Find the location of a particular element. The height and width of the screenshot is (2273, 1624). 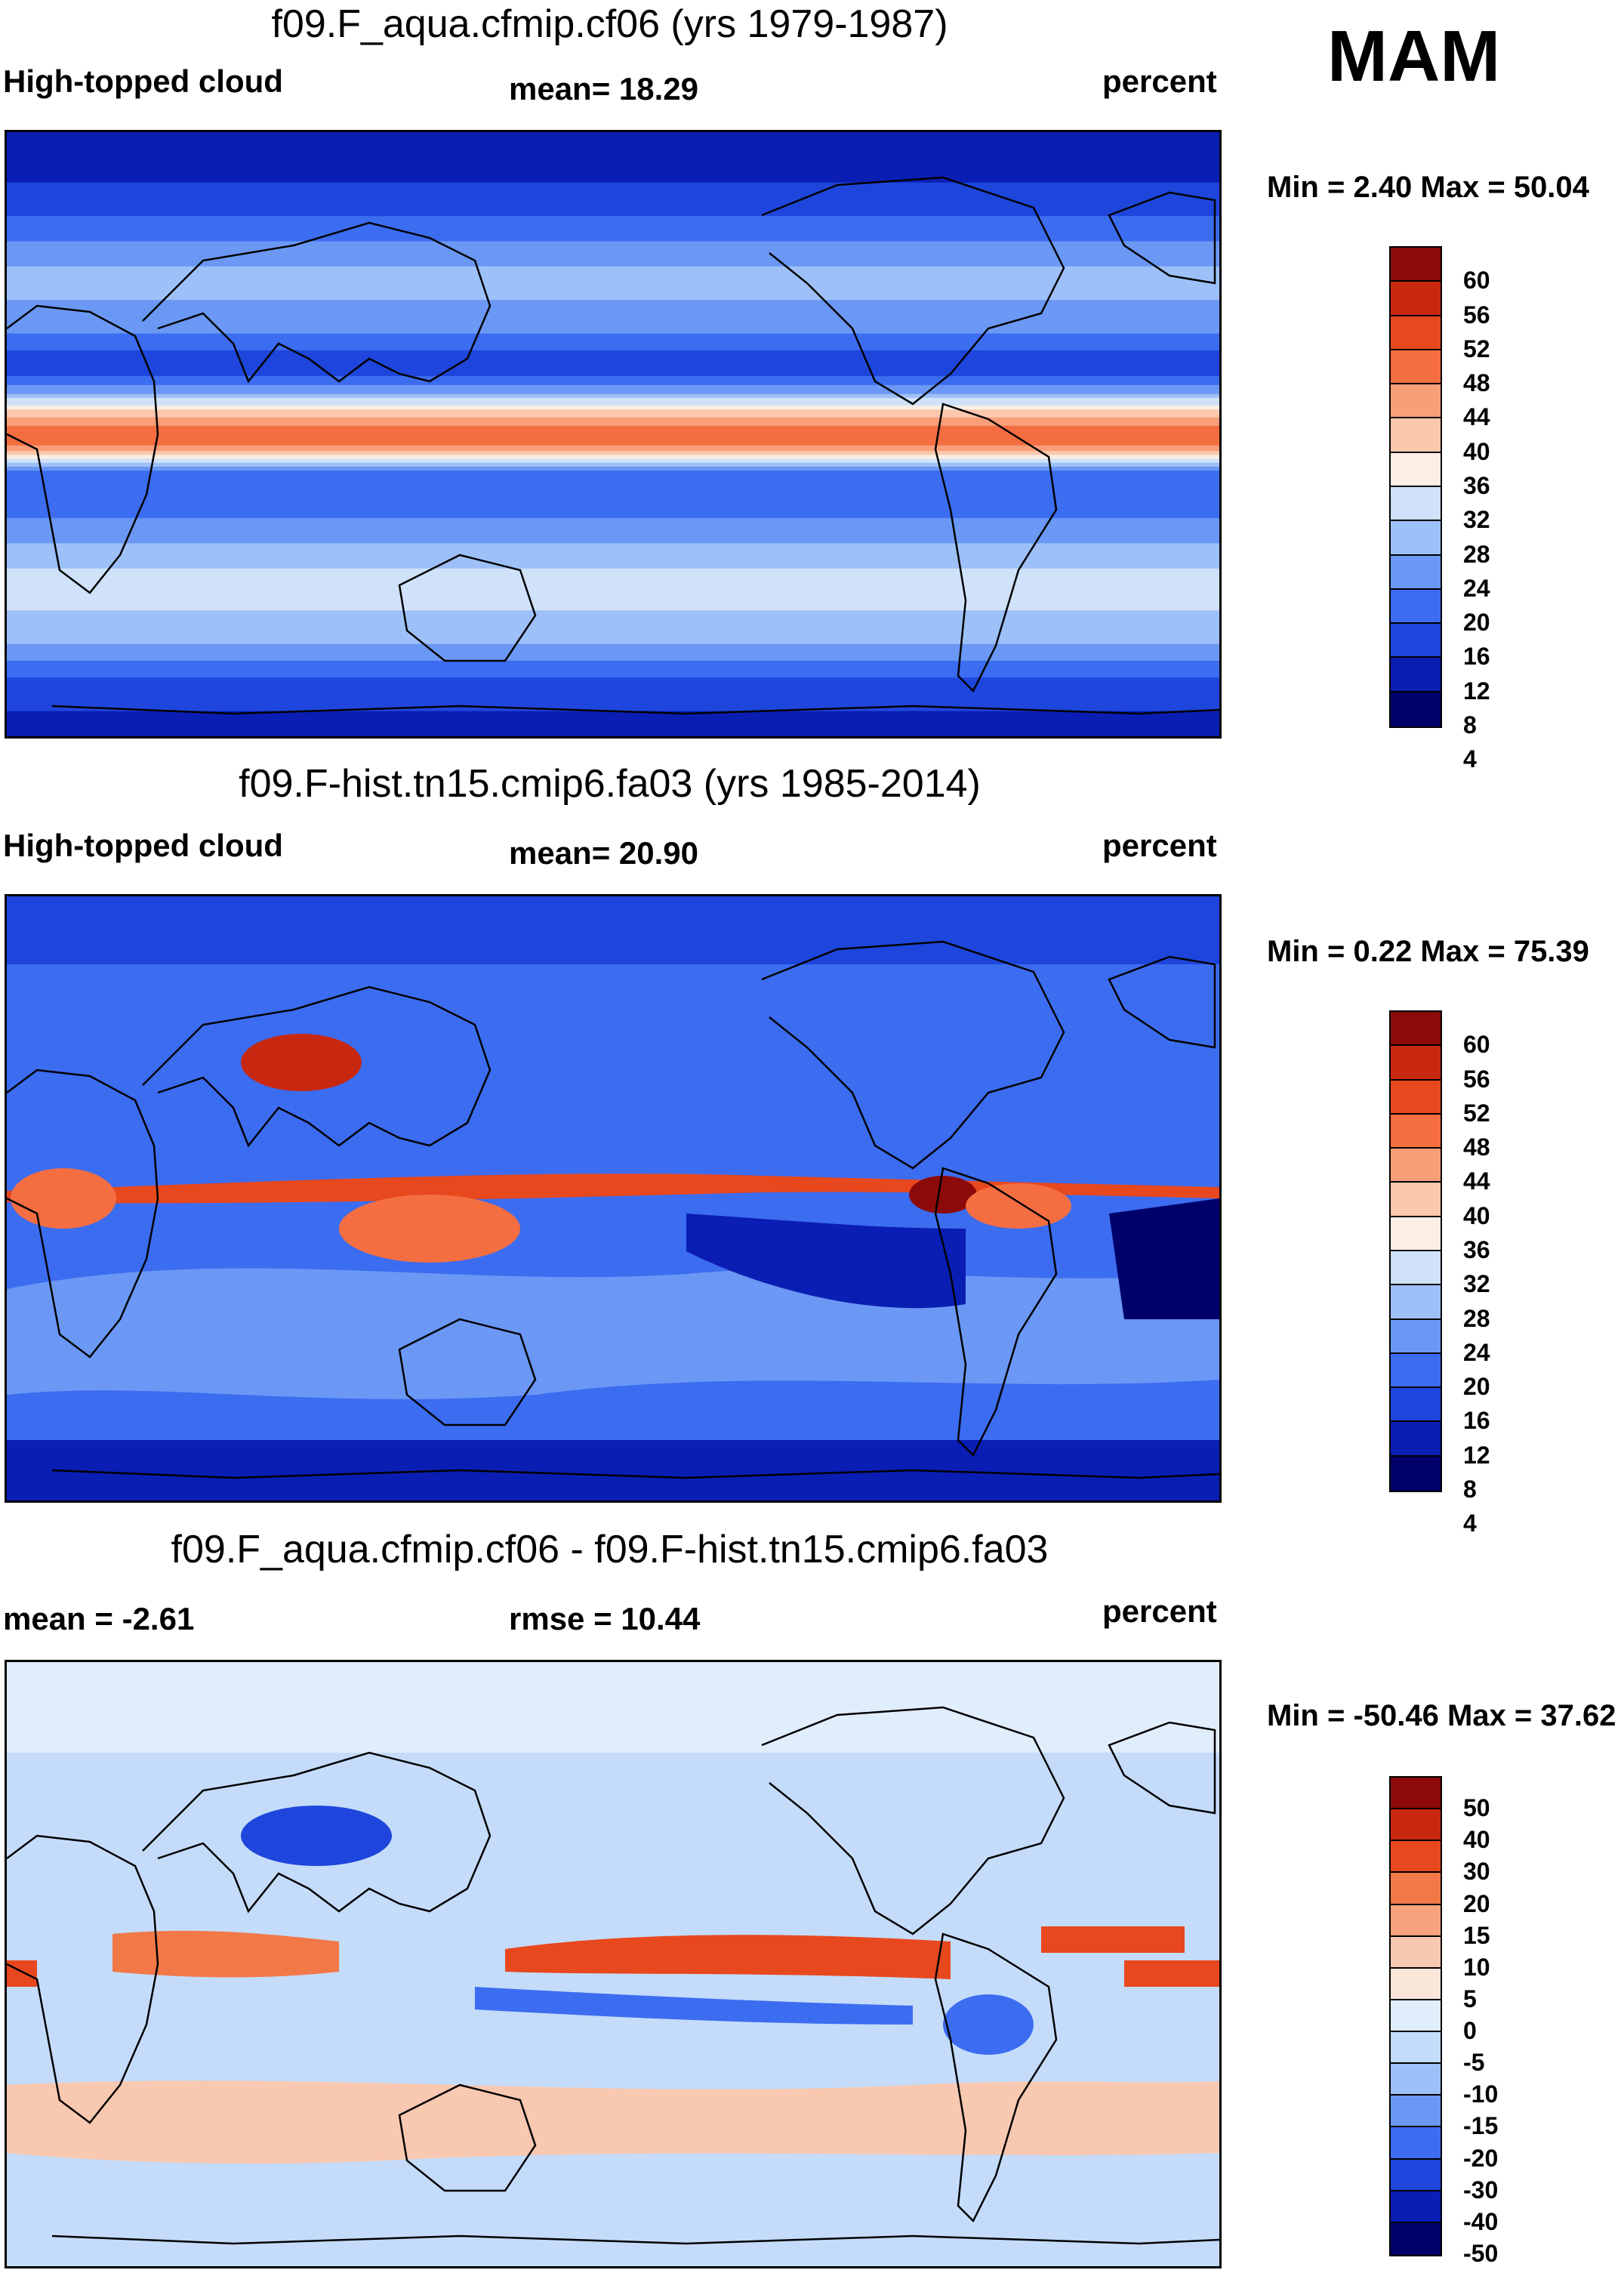

panel-3-southern-band is located at coordinates (613, 2122).